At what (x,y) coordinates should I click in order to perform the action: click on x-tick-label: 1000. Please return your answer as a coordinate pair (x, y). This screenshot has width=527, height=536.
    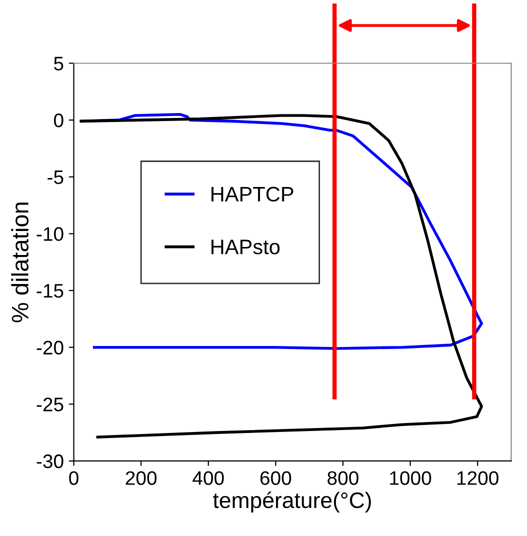
    Looking at the image, I should click on (411, 478).